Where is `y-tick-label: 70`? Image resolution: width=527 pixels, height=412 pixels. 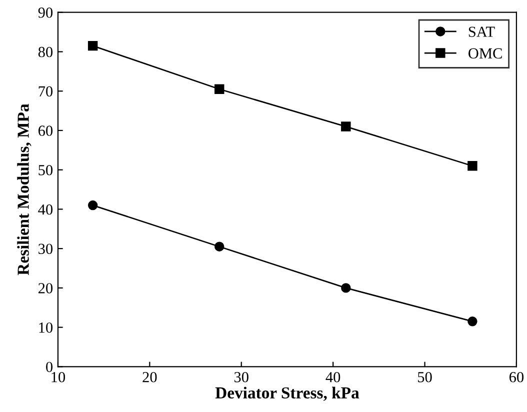
y-tick-label: 70 is located at coordinates (45, 91).